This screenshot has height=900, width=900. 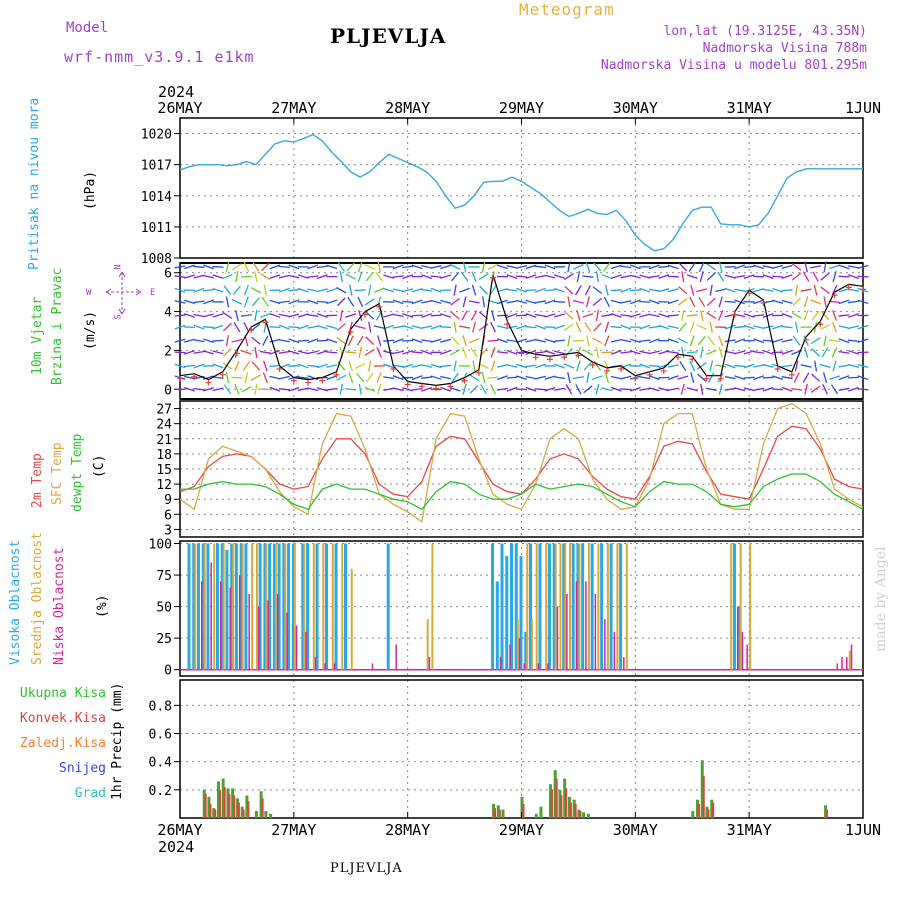 What do you see at coordinates (161, 763) in the screenshot?
I see `y-tick-label: 0.4` at bounding box center [161, 763].